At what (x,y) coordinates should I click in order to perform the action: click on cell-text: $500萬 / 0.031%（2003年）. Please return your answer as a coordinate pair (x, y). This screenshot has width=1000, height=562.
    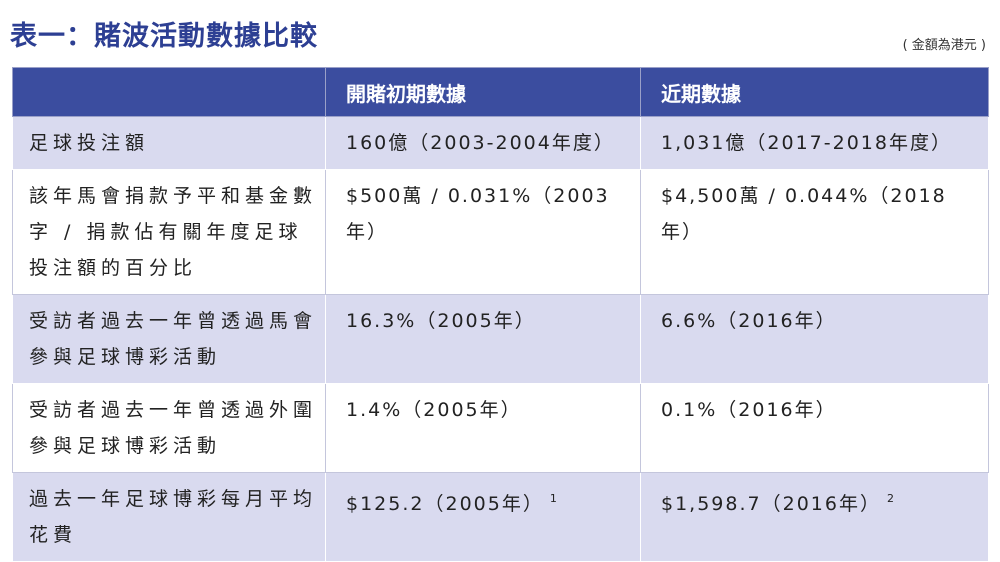
    Looking at the image, I should click on (478, 214).